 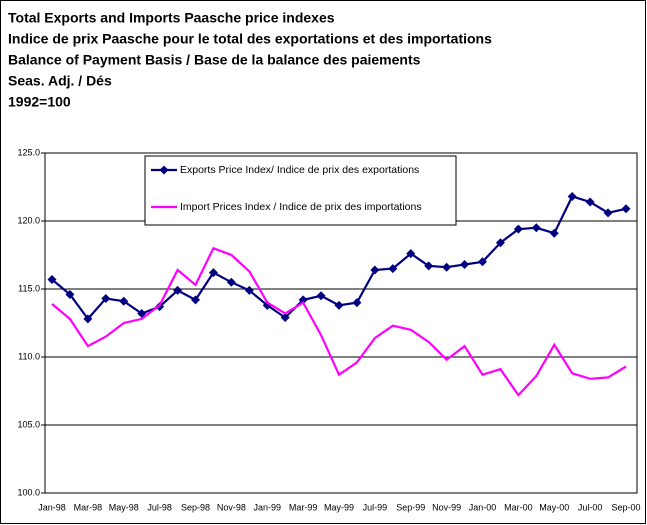 I want to click on x-tick-label: Sep-00, so click(x=625, y=507).